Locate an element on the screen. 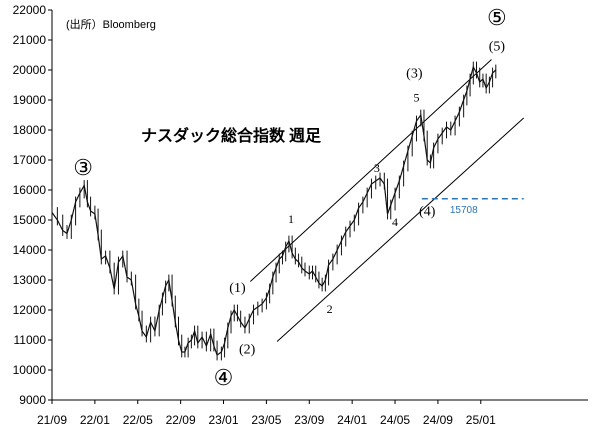  y-tick-label: 11000 is located at coordinates (30, 340).